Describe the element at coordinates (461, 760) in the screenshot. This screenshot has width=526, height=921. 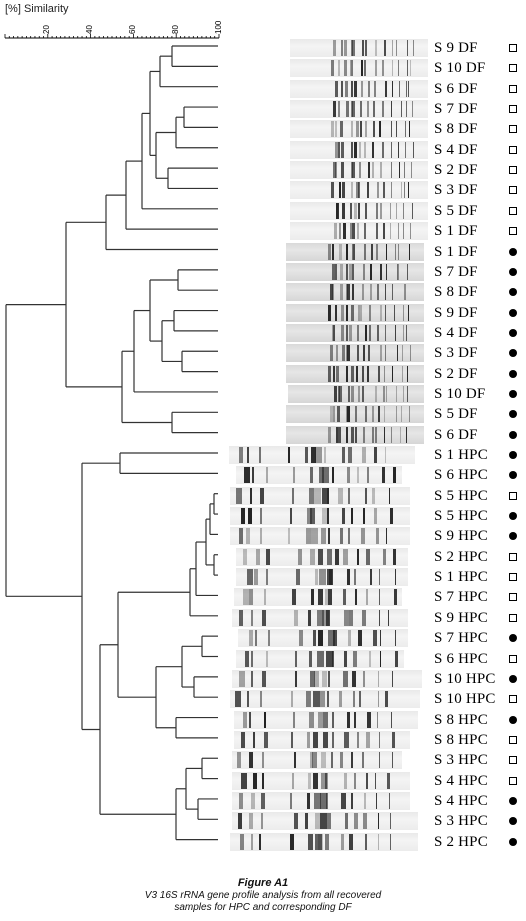
I see `sample-label: S 3 HPC` at that location.